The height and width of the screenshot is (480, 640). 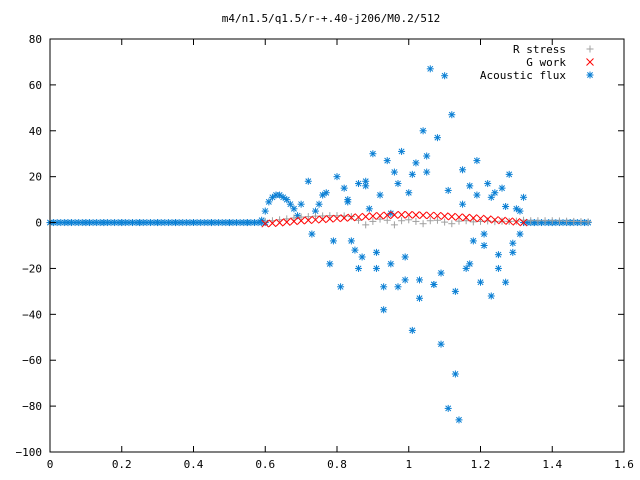 I want to click on y-tick-label: −60, so click(x=32, y=360).